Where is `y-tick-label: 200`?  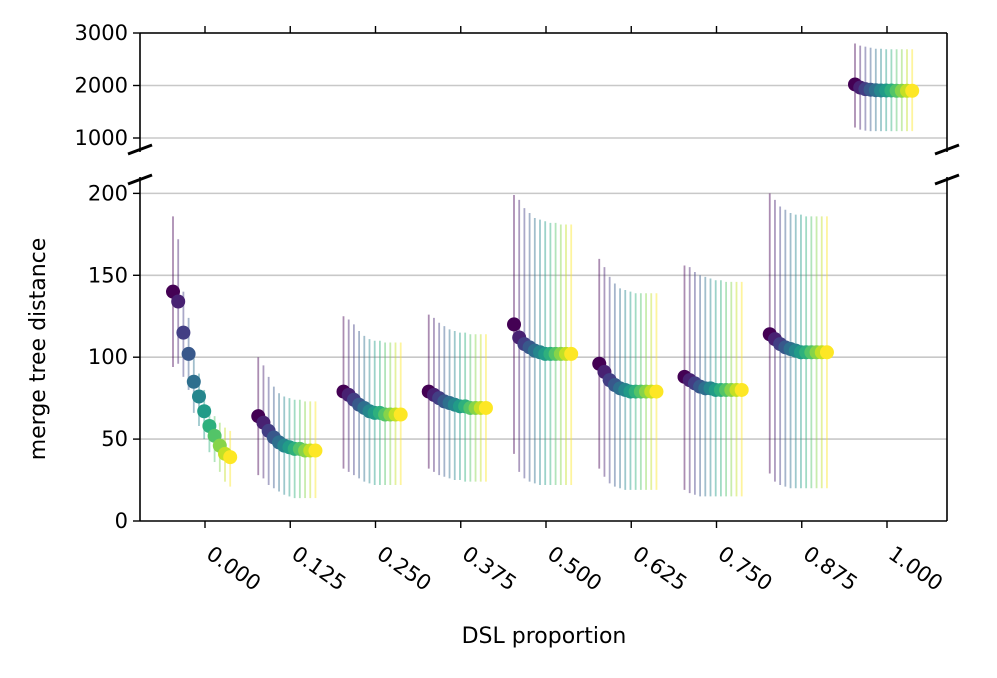 y-tick-label: 200 is located at coordinates (108, 193).